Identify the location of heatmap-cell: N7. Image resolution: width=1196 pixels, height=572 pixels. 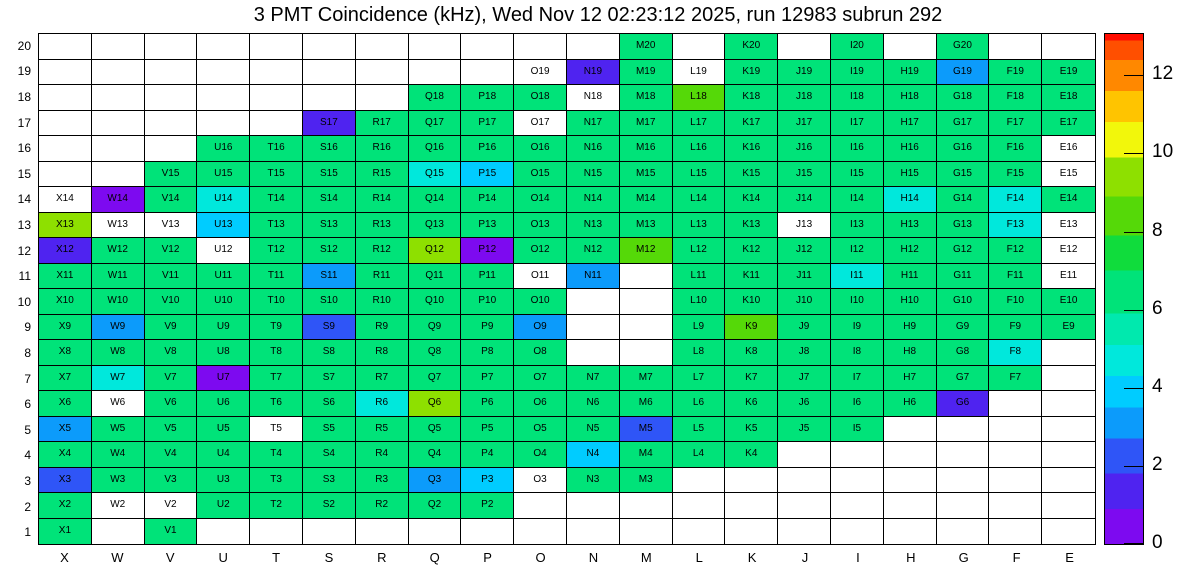
(593, 378).